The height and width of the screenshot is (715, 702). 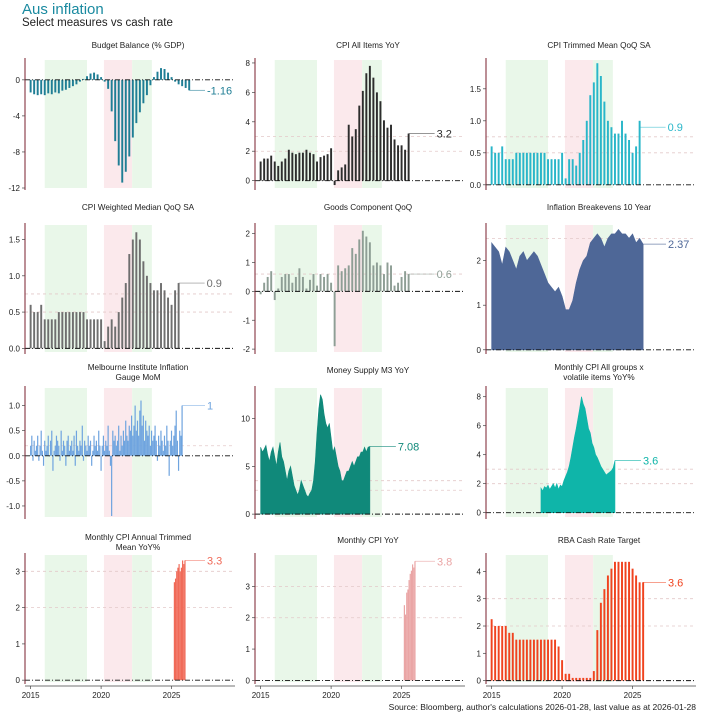 I want to click on y-tick-label: 2, so click(x=248, y=234).